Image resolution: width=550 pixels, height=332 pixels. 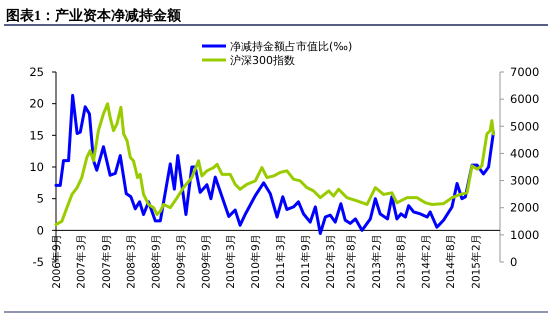 What do you see at coordinates (231, 261) in the screenshot?
I see `x-tick-label: 2010年3月` at bounding box center [231, 261].